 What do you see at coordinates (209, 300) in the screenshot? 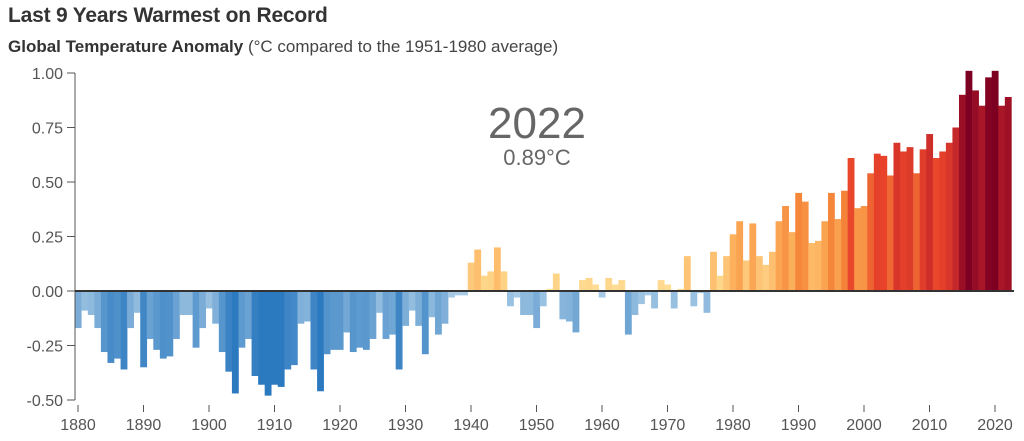
I see `bar-1900` at bounding box center [209, 300].